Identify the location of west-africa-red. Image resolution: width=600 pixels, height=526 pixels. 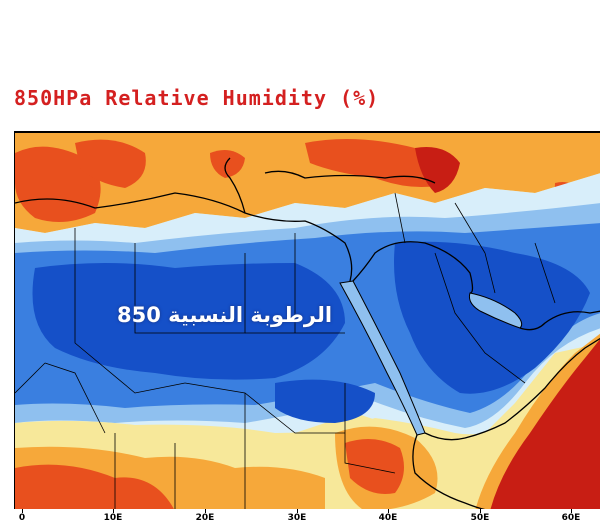
(94, 486).